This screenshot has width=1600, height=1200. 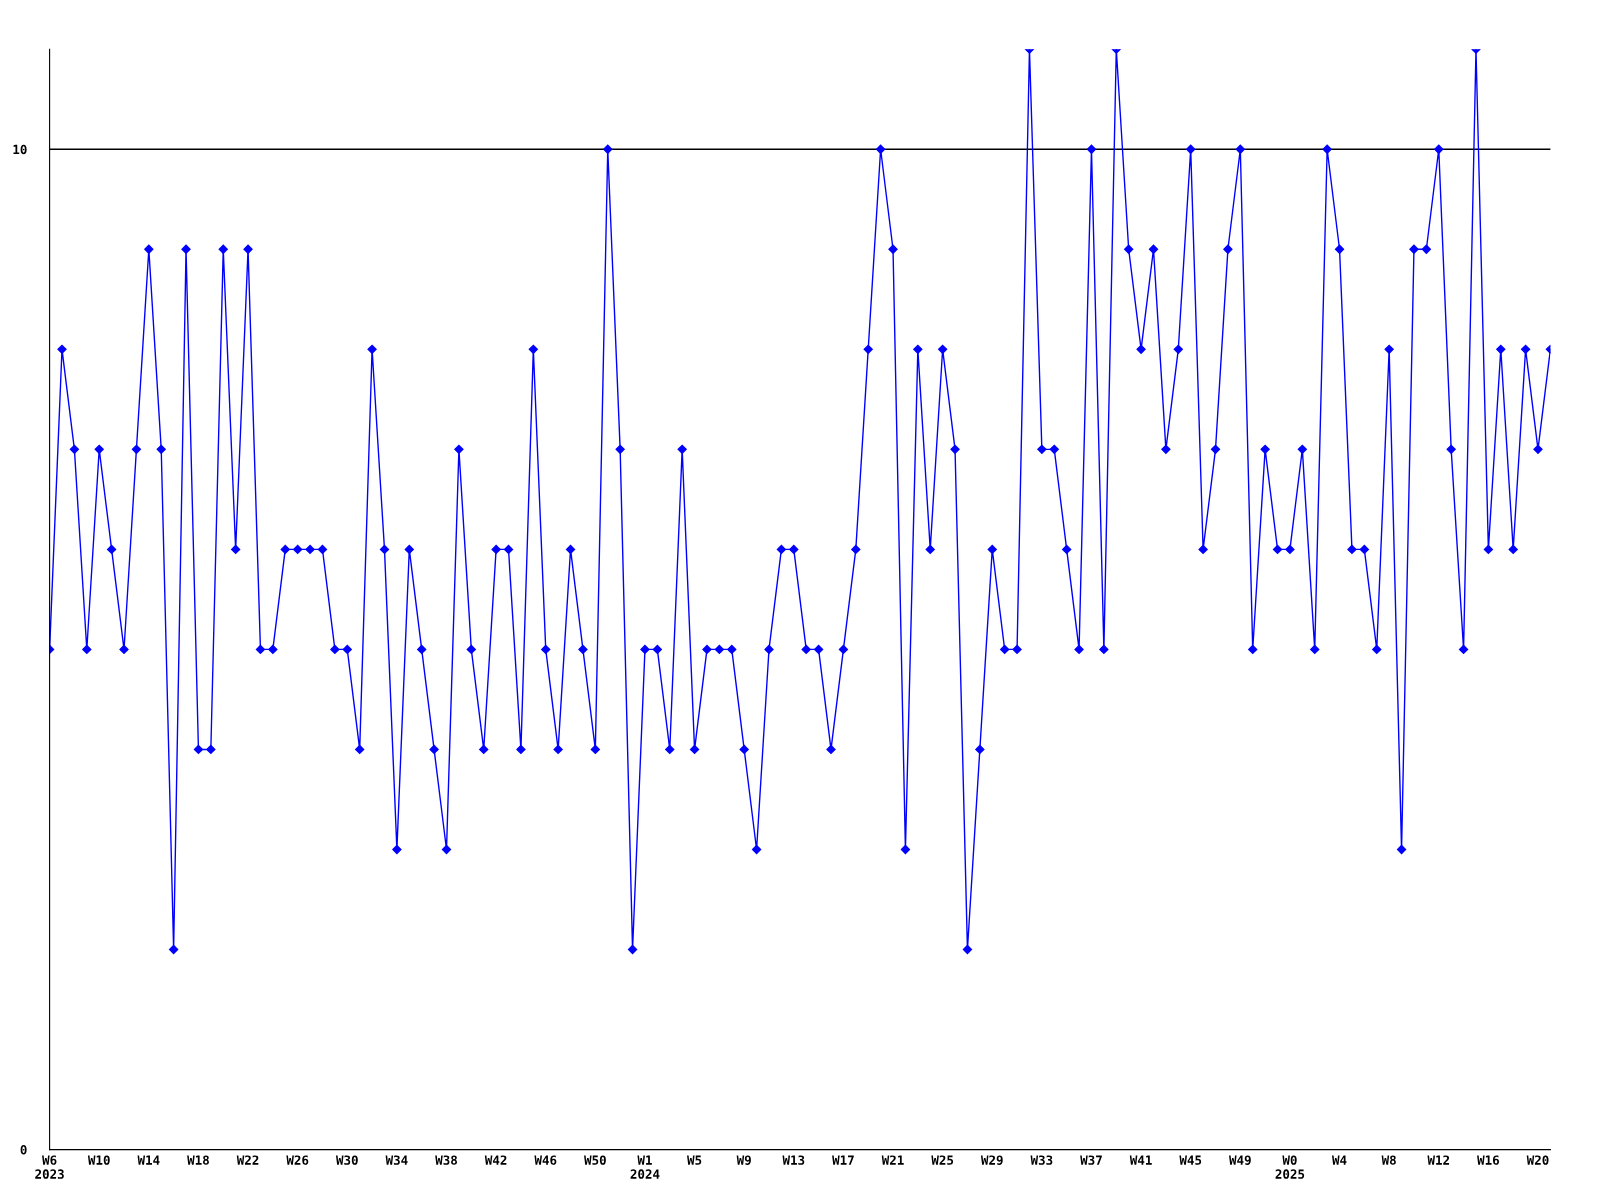 I want to click on x-tick-label: W22, so click(x=247, y=1160).